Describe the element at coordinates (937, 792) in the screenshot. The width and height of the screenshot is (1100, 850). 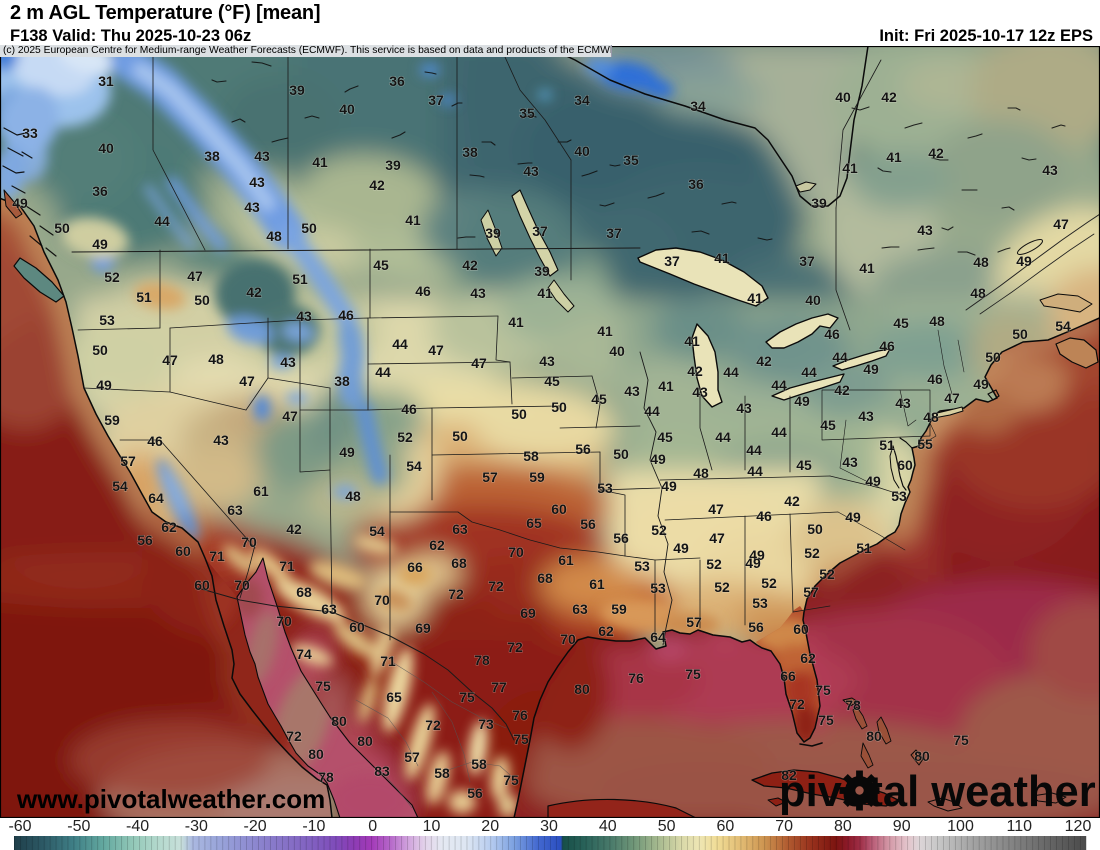
I see `svg-text: pivotal weather` at that location.